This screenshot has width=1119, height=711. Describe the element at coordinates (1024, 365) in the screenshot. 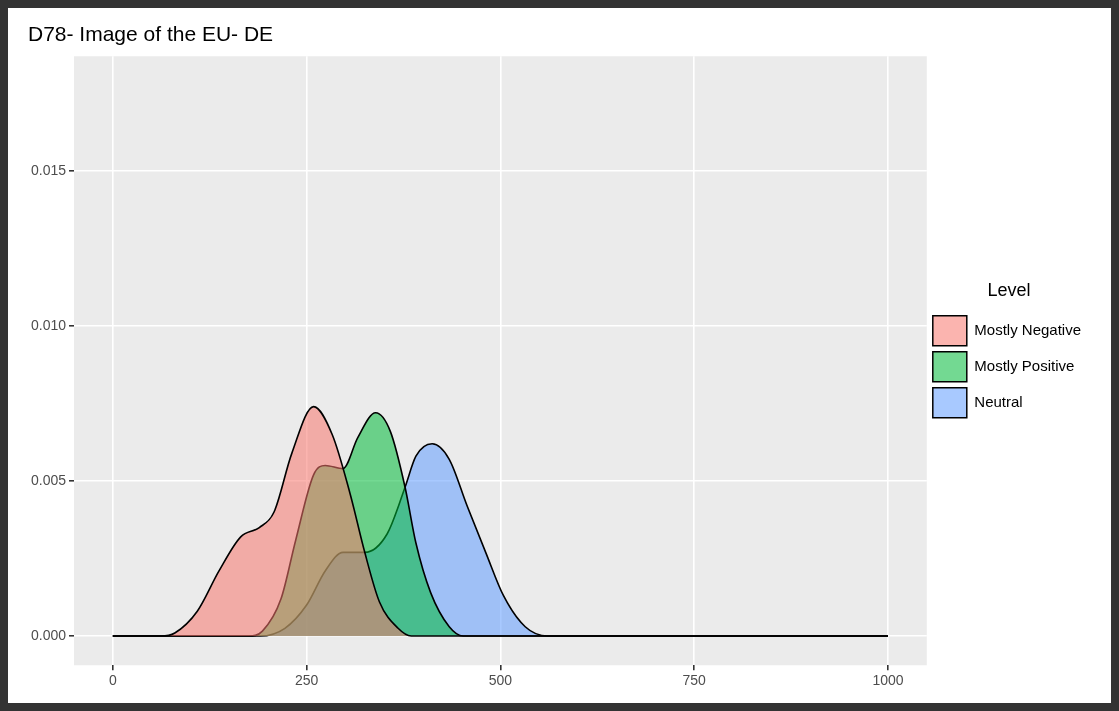

I see `legend-label: Mostly Positive` at that location.